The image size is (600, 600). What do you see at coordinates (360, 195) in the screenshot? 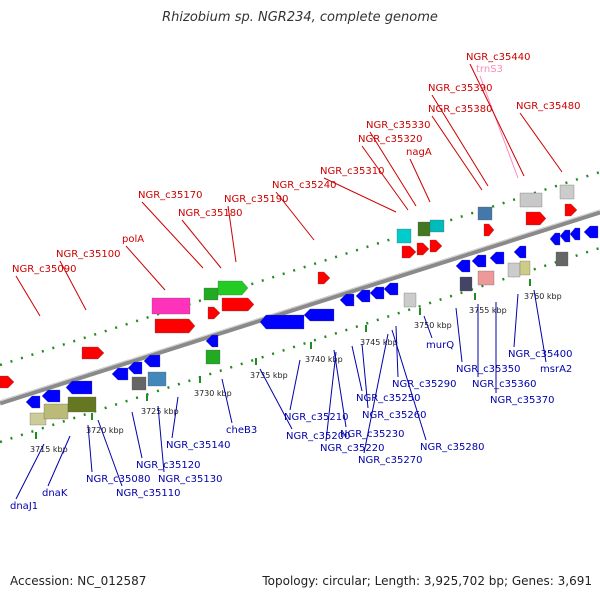
I see `connector-ngr-c35310` at bounding box center [360, 195].